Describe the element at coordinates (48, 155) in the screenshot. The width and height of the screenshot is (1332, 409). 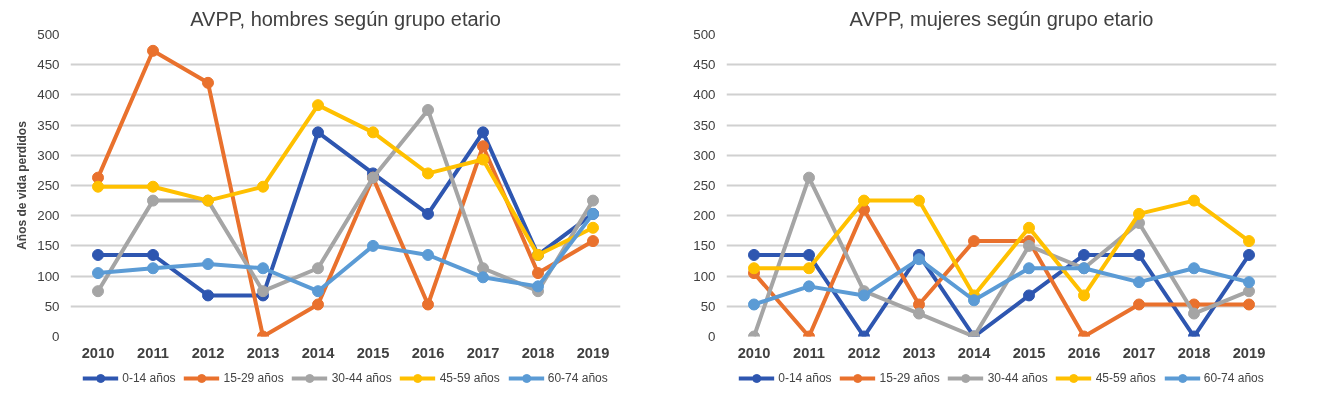
I see `y-tick-label: 300` at that location.